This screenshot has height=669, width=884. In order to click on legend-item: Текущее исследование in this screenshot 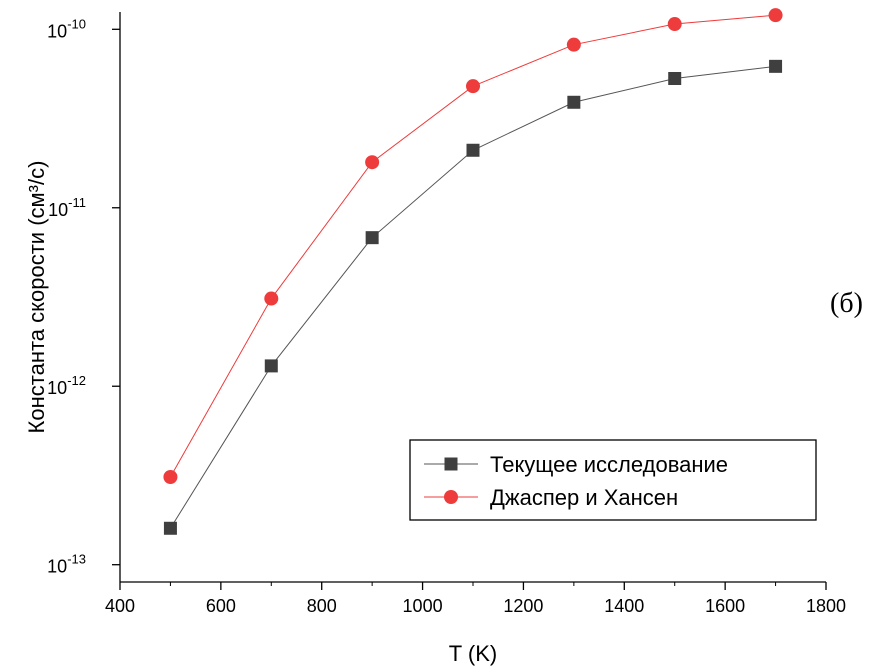, I will do `click(576, 464)`.